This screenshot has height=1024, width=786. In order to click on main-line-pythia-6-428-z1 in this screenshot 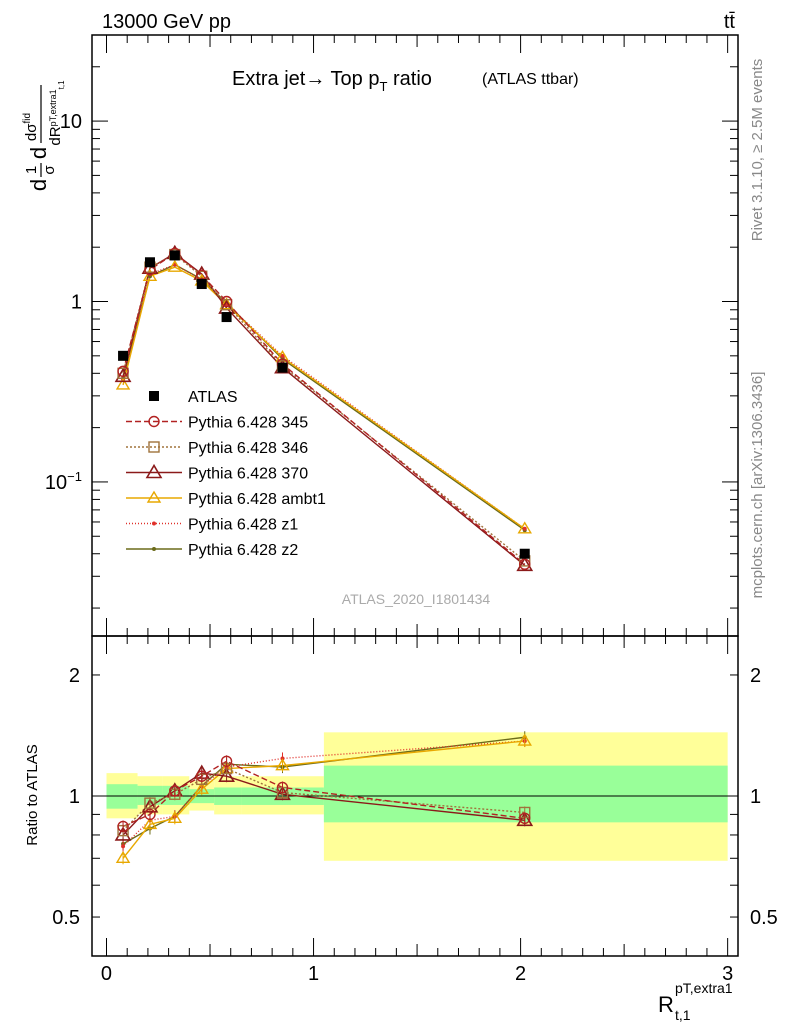, I will do `click(324, 396)`.